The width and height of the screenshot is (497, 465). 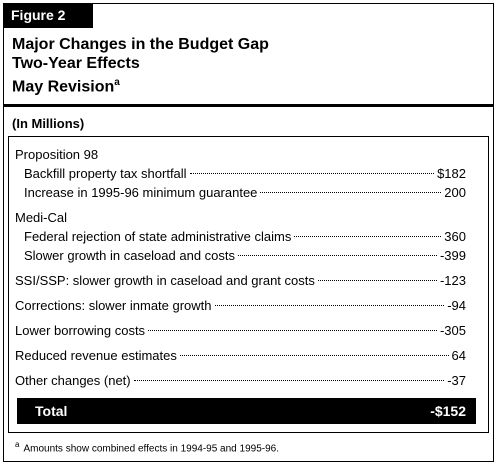 I want to click on title-note: a, so click(x=117, y=82).